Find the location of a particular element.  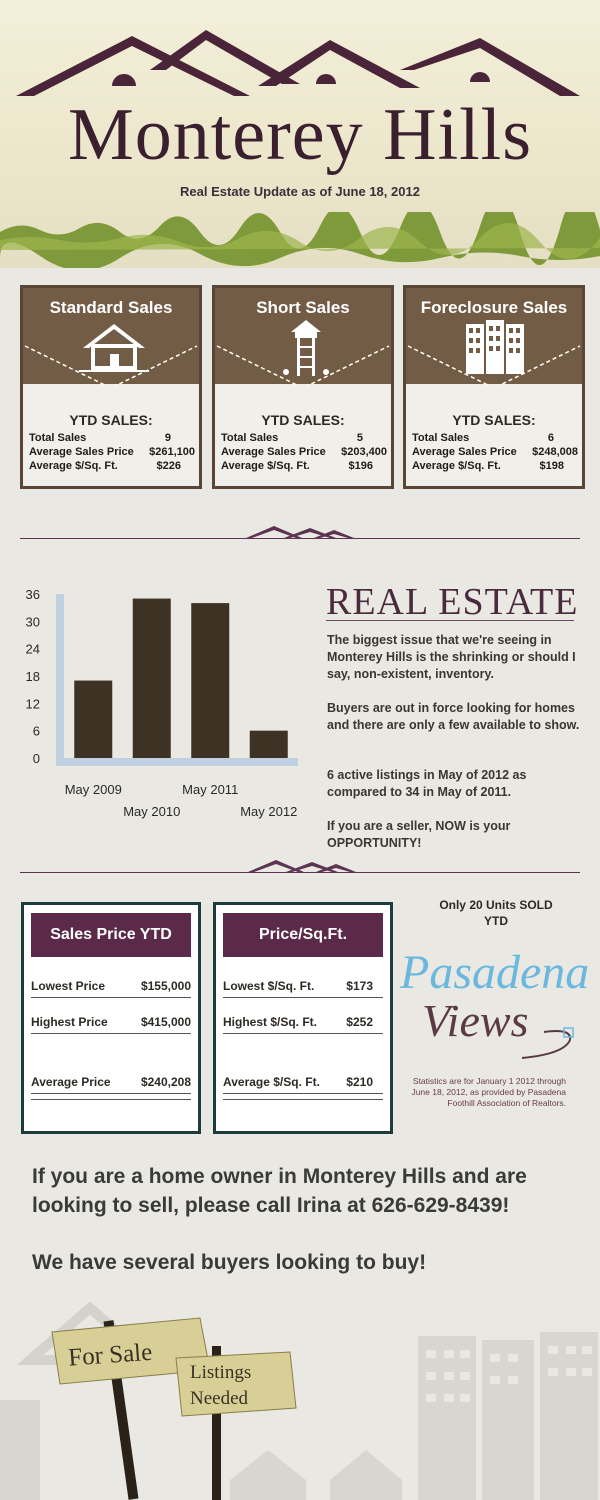

page-title: Monterey Hills is located at coordinates (300, 135).